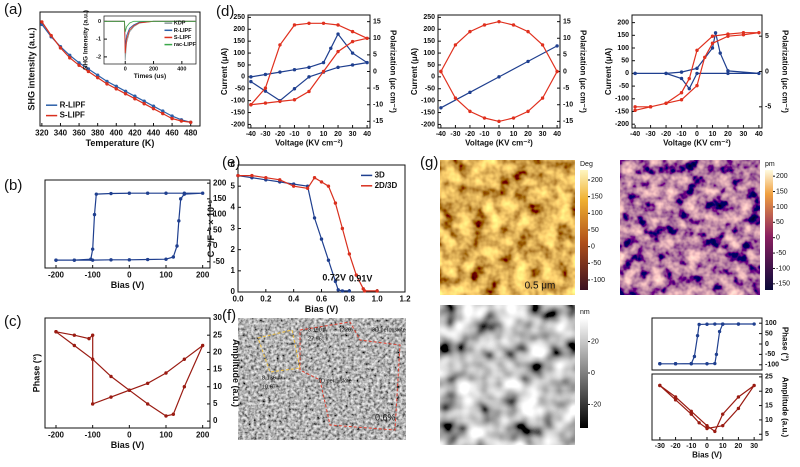  I want to click on x-tick-label: 0.2, so click(266, 298).